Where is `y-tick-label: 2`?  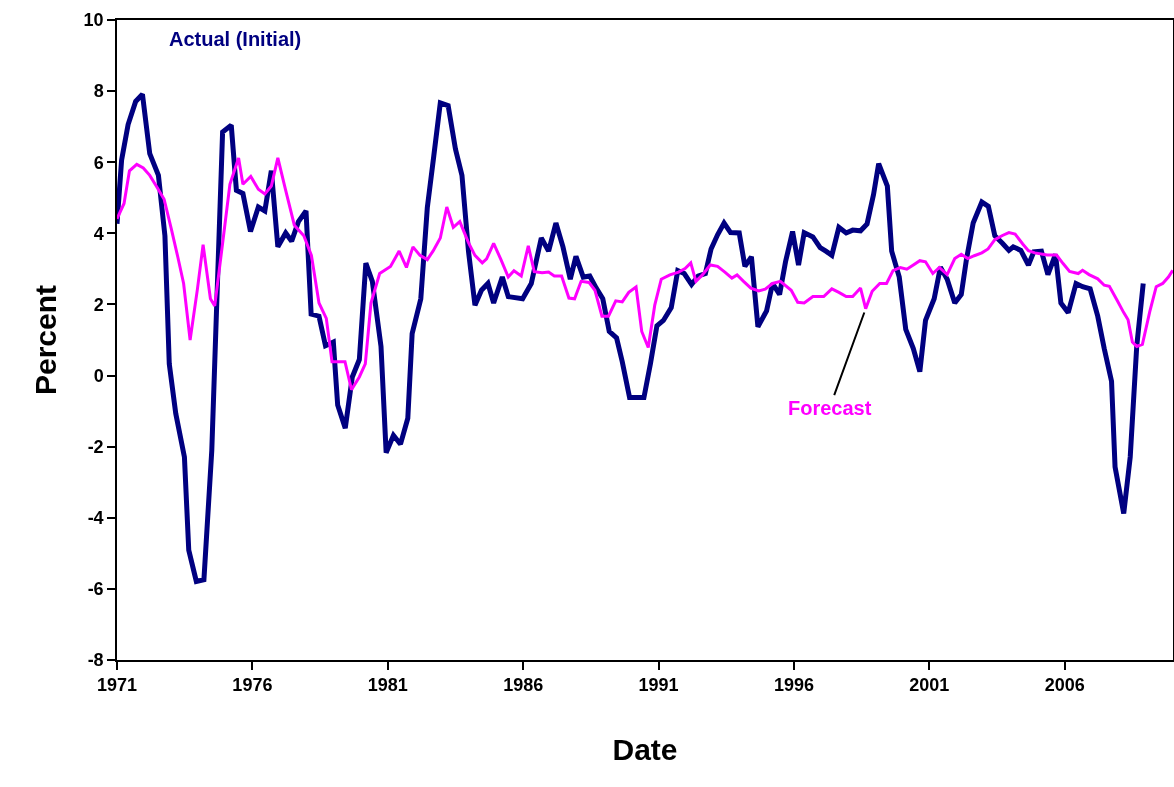 y-tick-label: 2 is located at coordinates (98, 304).